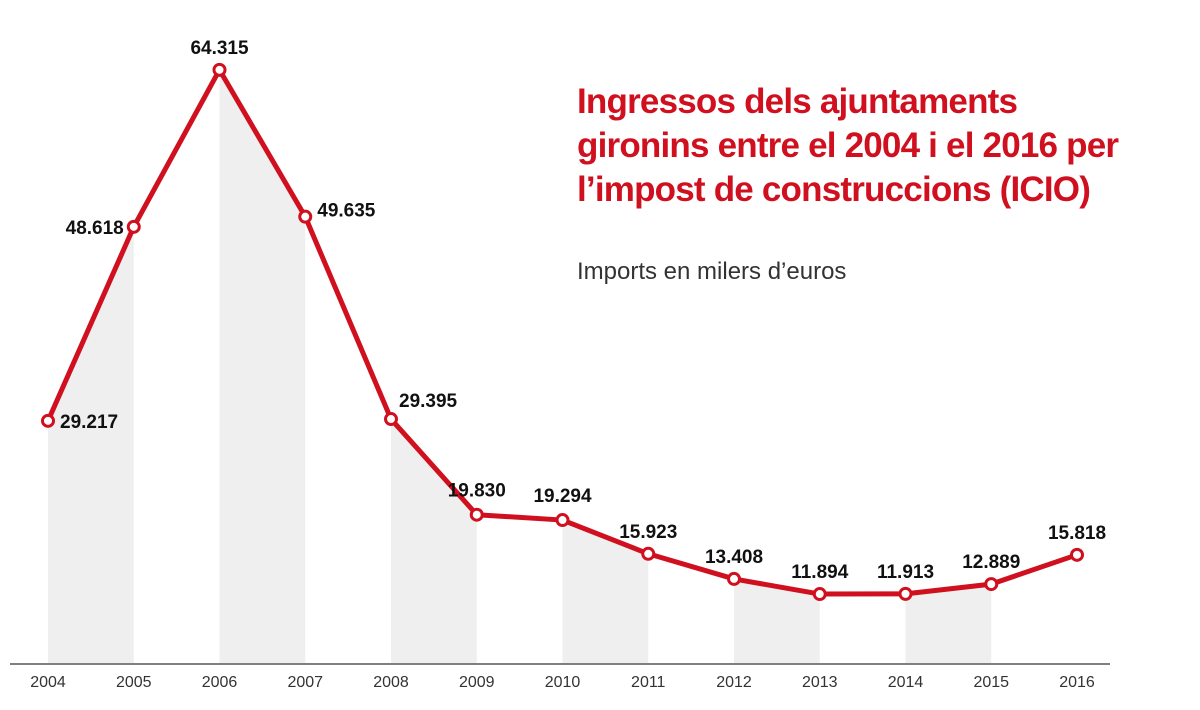 Image resolution: width=1200 pixels, height=710 pixels. I want to click on x-tick-label: 2012, so click(734, 682).